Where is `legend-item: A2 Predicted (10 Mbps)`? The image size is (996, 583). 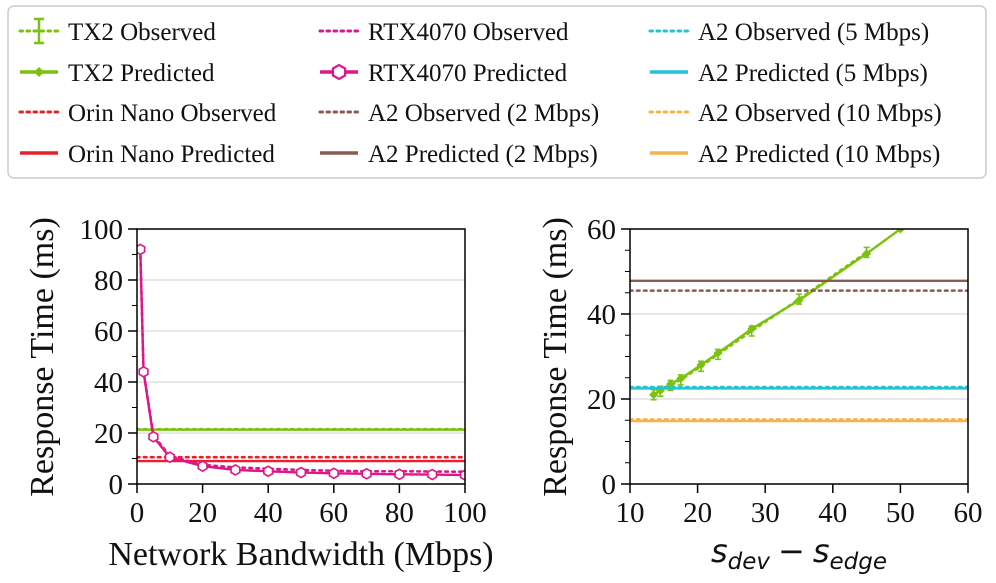 legend-item: A2 Predicted (10 Mbps) is located at coordinates (795, 154).